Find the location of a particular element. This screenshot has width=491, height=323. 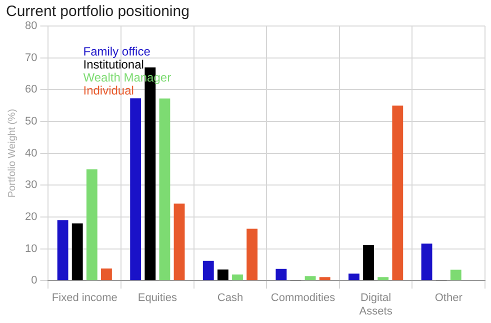

y-tick-label: 40 is located at coordinates (31, 153).